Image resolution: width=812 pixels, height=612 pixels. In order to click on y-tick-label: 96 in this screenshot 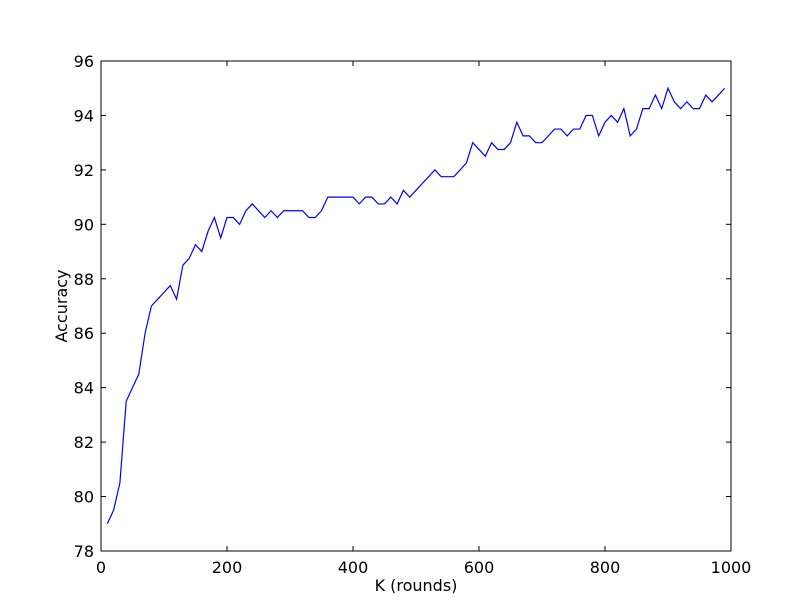, I will do `click(84, 61)`.